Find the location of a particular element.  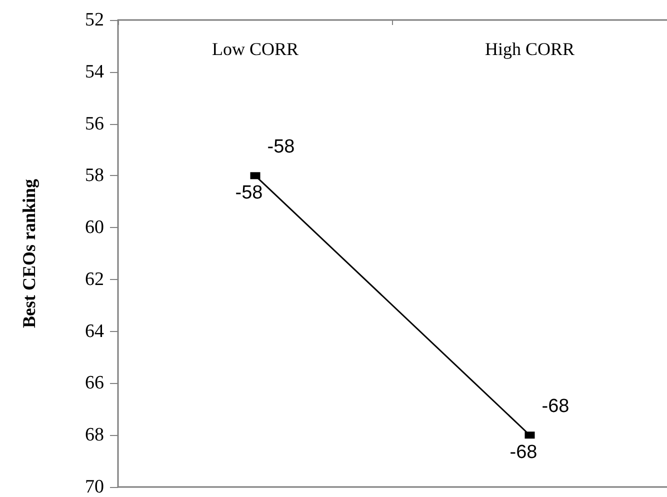

x-tick-label: High CORR is located at coordinates (529, 49).